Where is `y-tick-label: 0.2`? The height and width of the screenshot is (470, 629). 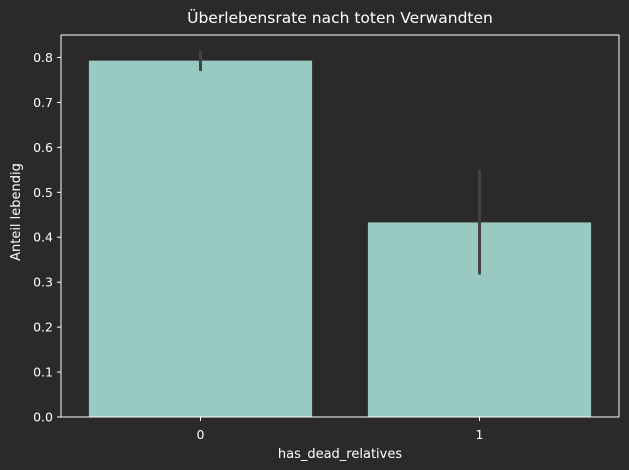 y-tick-label: 0.2 is located at coordinates (43, 327).